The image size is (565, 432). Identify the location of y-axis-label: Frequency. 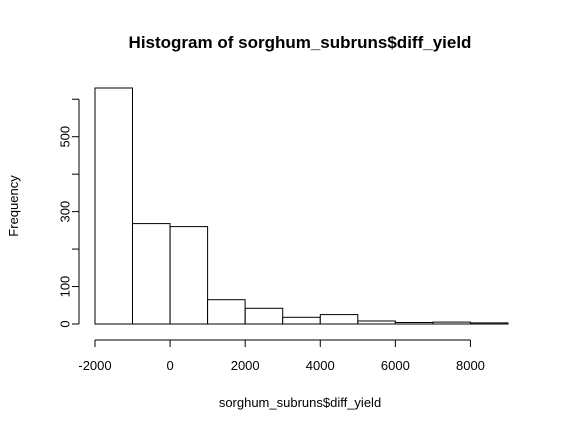
(13, 206).